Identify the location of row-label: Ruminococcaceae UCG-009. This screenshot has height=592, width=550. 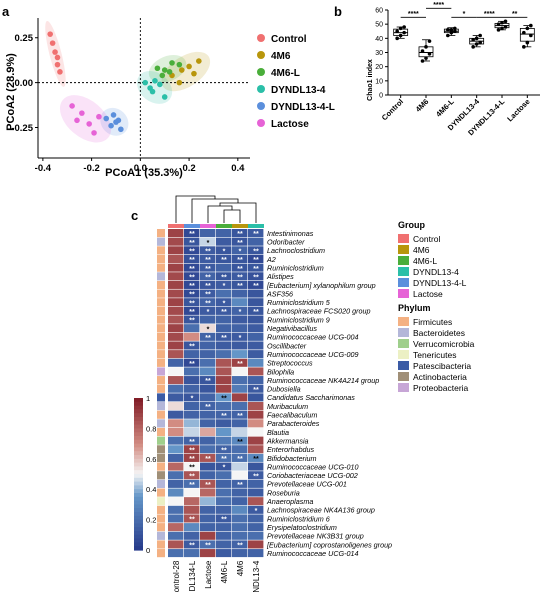
(312, 354).